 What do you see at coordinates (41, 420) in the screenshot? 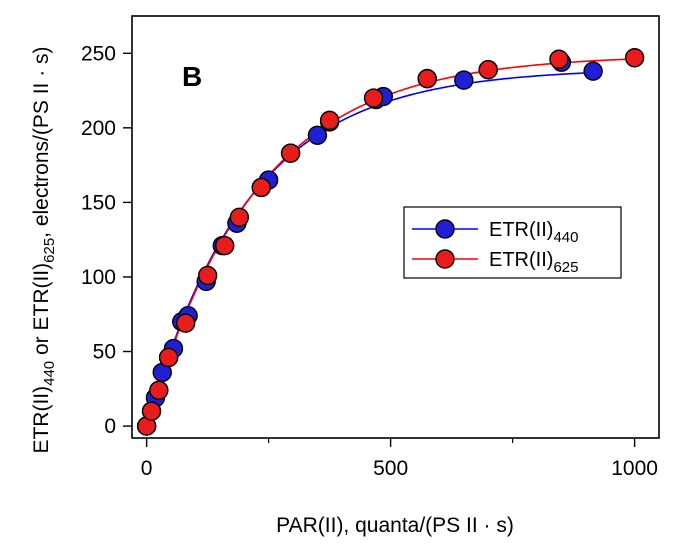
I see `y-title-part-1: ETR(II)` at bounding box center [41, 420].